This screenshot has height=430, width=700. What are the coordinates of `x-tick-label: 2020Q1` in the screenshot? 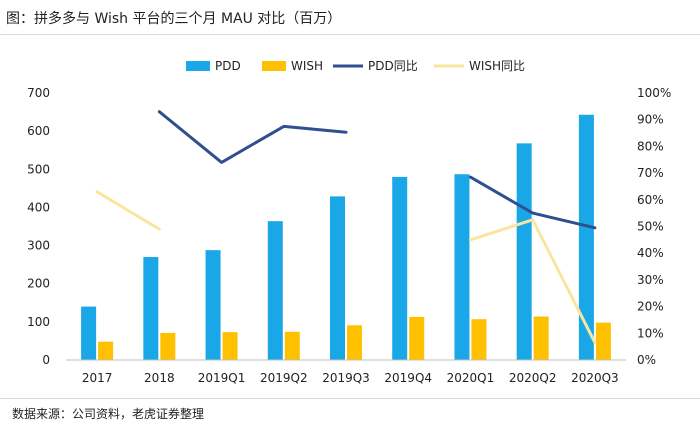 It's located at (471, 378).